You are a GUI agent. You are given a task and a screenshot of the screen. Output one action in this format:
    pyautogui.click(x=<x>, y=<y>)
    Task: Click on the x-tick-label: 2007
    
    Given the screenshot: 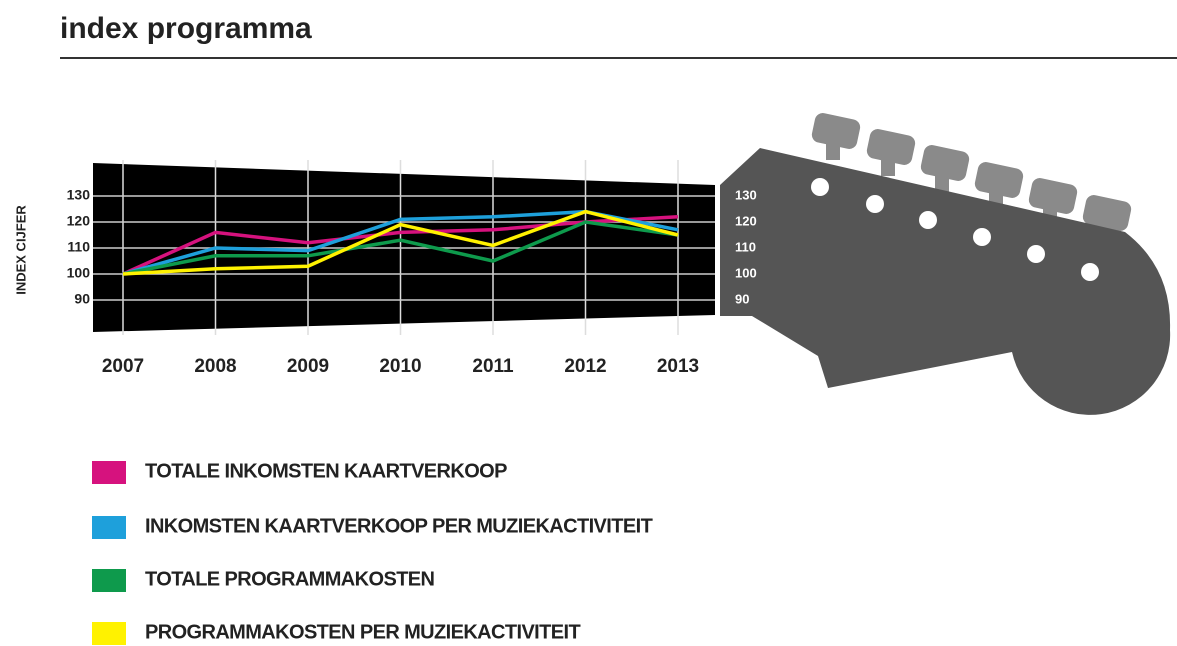 What is the action you would take?
    pyautogui.click(x=123, y=366)
    